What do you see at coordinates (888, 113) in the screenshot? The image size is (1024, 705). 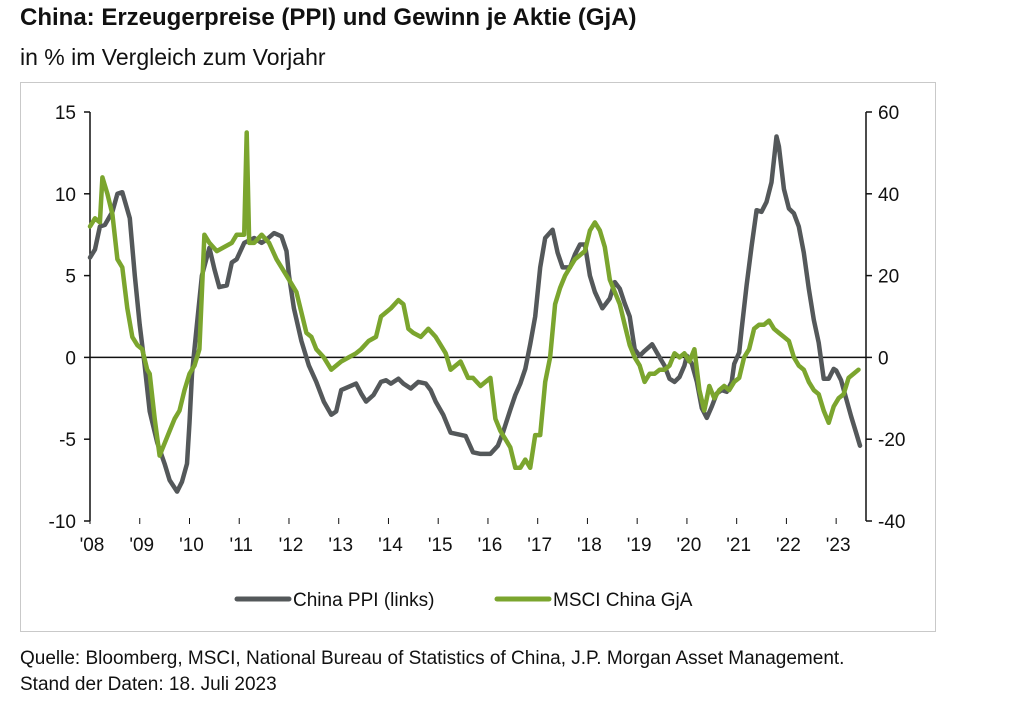 I see `right-tick-label: 60` at bounding box center [888, 113].